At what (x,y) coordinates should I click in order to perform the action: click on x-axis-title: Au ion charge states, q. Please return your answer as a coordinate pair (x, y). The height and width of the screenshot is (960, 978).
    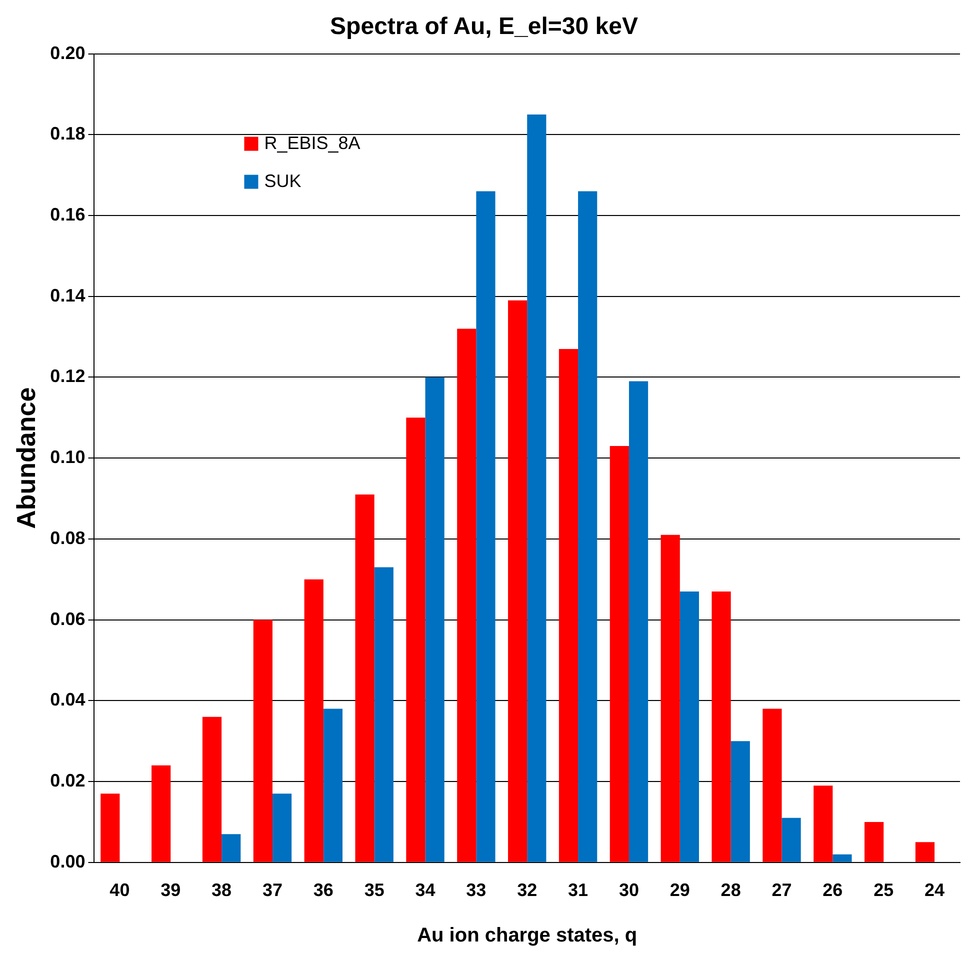
    Looking at the image, I should click on (527, 935).